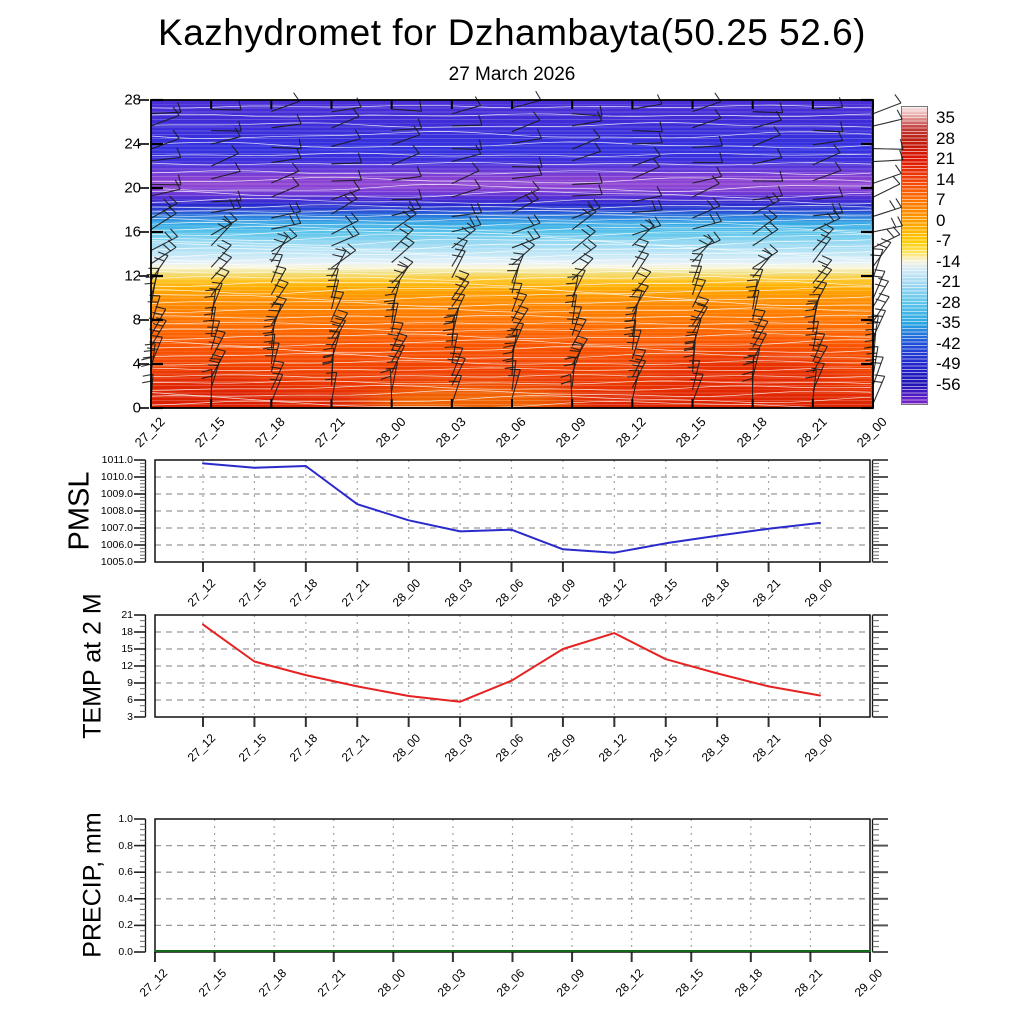 This screenshot has height=1024, width=1024. I want to click on pmsl-y-tick-label: 1010.0, so click(116, 477).